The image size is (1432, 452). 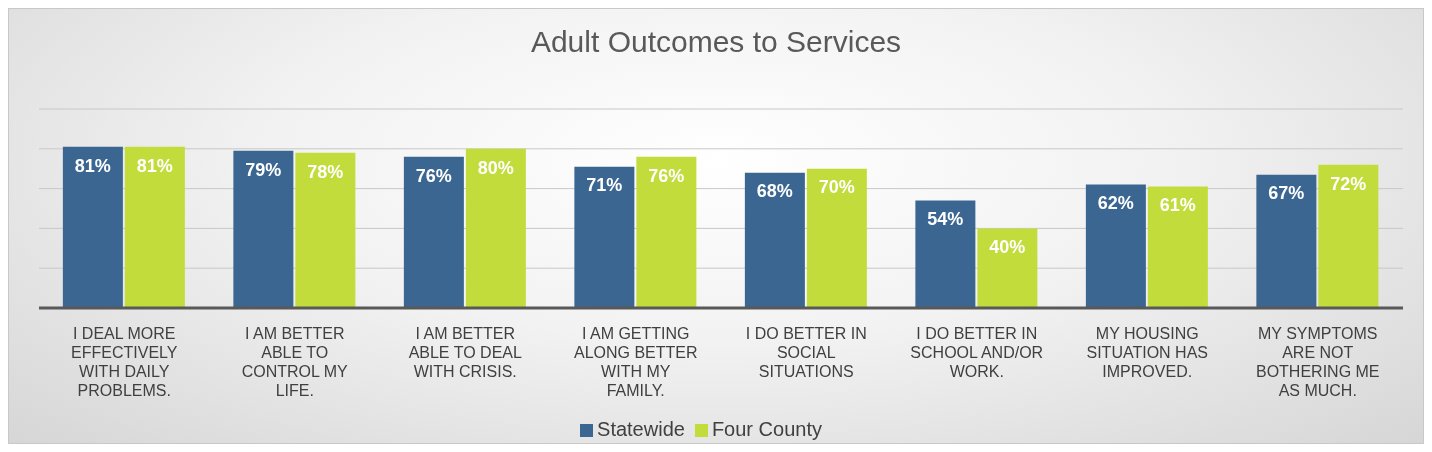 What do you see at coordinates (1348, 183) in the screenshot?
I see `data-label: 72%` at bounding box center [1348, 183].